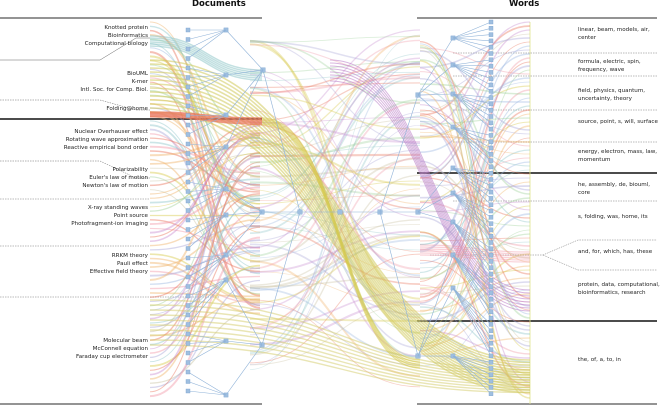  What do you see at coordinates (74, 74) in the screenshot?
I see `document-label: BioUML` at bounding box center [74, 74].